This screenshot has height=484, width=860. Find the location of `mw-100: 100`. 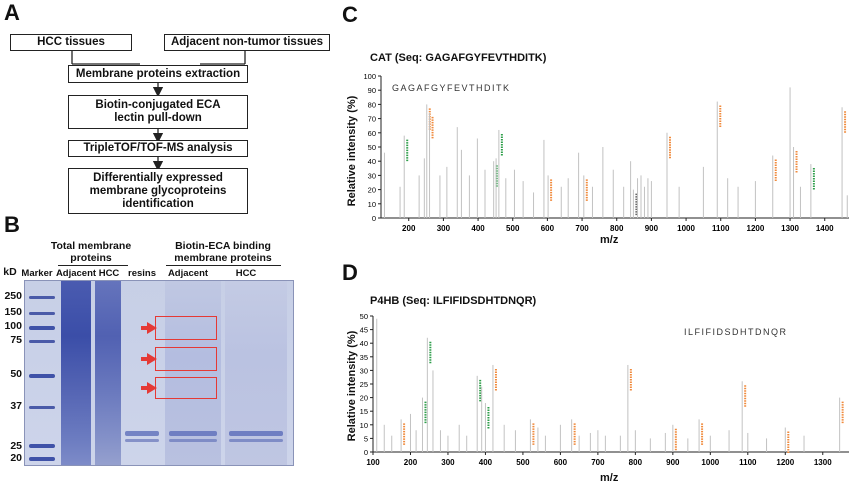

mw-100: 100 is located at coordinates (13, 326).